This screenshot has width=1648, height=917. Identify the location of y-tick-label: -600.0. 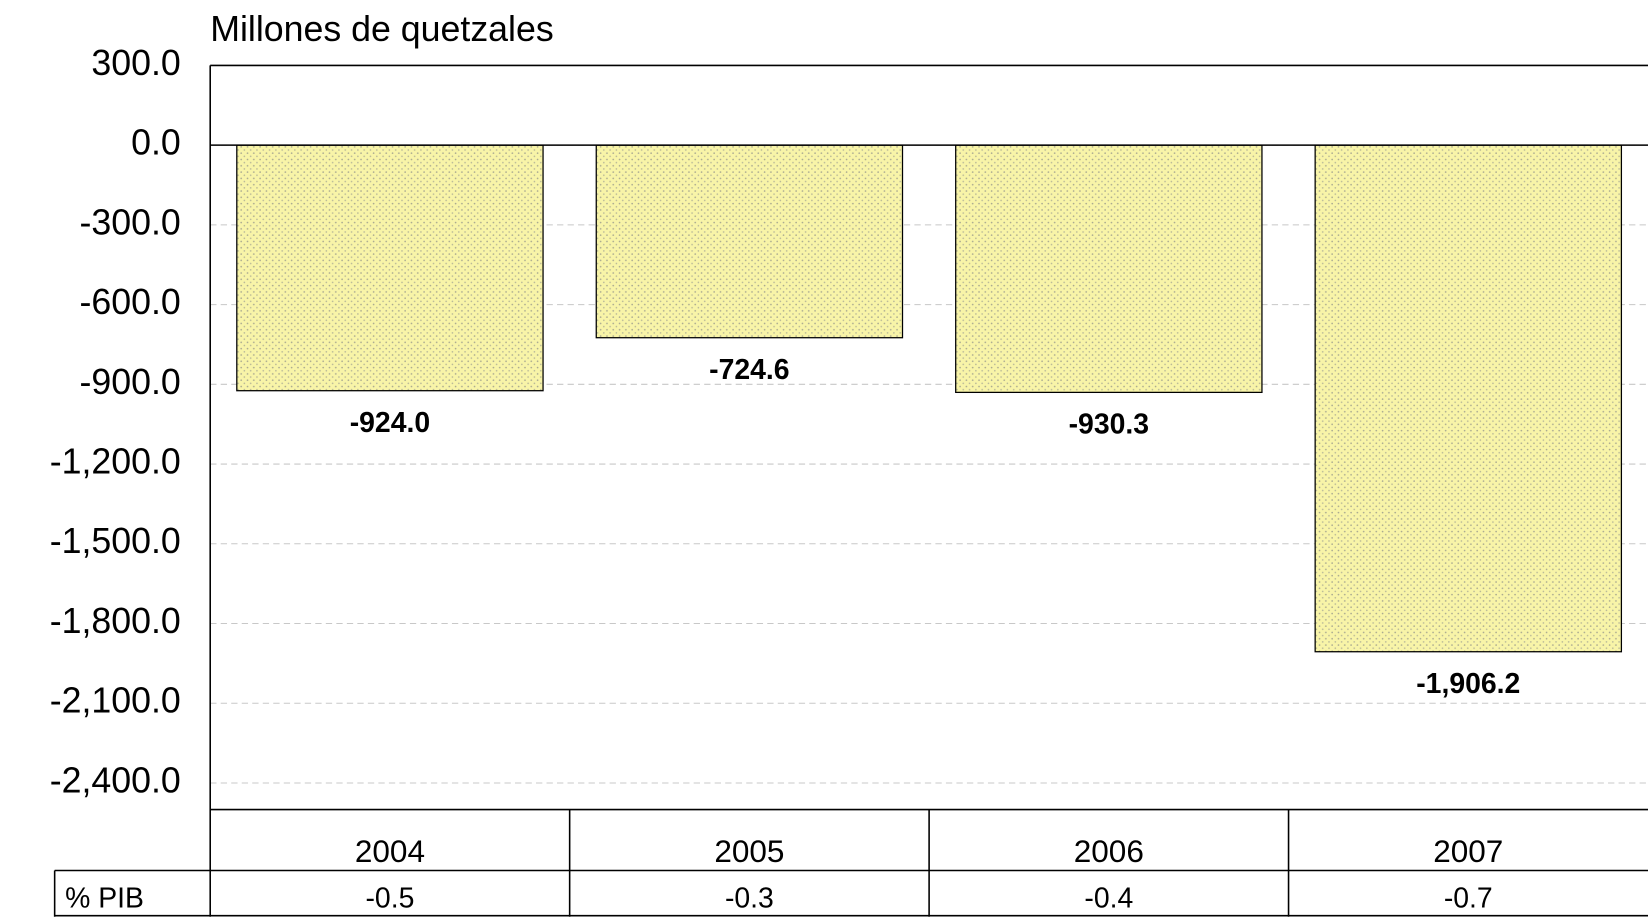
(129, 302).